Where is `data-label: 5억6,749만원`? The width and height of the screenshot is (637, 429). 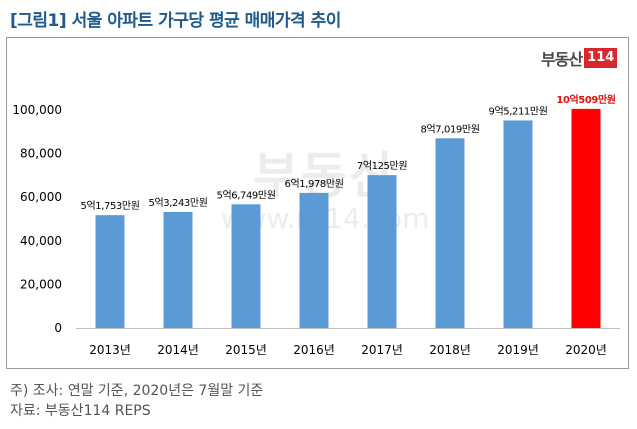 data-label: 5억6,749만원 is located at coordinates (246, 195).